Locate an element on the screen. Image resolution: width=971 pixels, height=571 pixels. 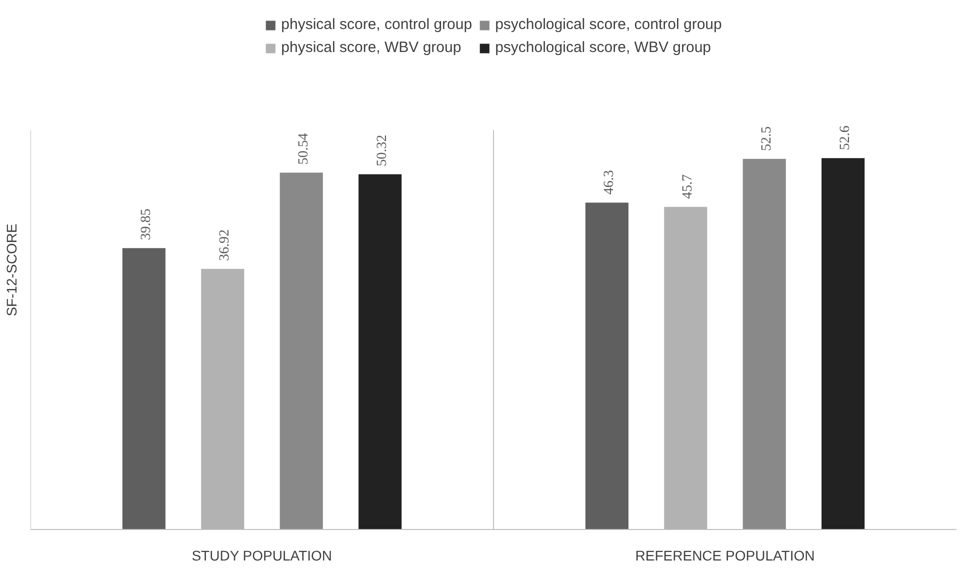
data-label: 39.85 is located at coordinates (146, 224).